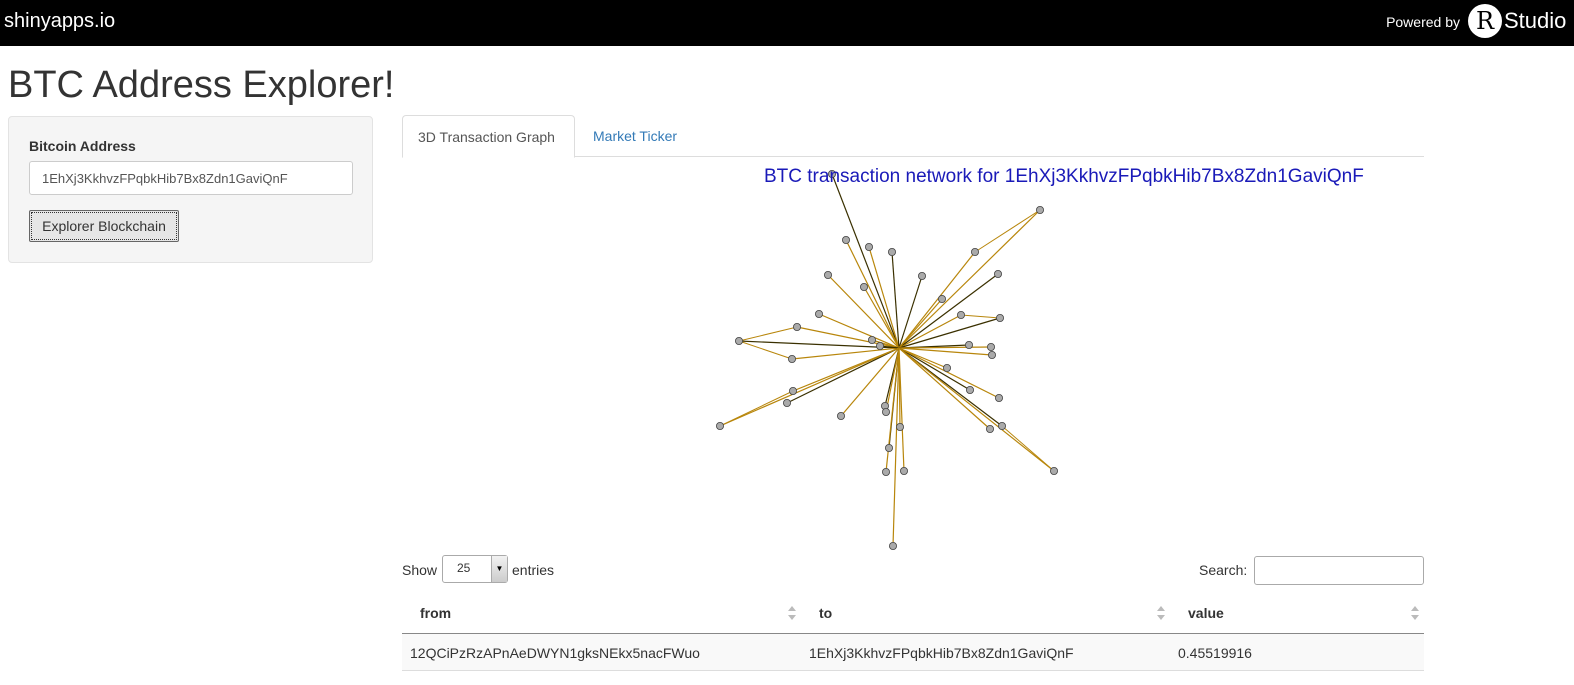 This screenshot has height=685, width=1574. What do you see at coordinates (1423, 22) in the screenshot?
I see `powered-by-label: Powered by` at bounding box center [1423, 22].